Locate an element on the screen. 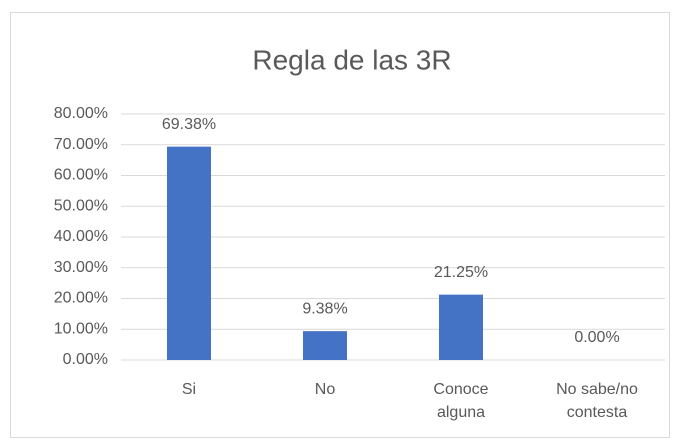 This screenshot has width=681, height=444. y-tick-label: 70.00% is located at coordinates (81, 144).